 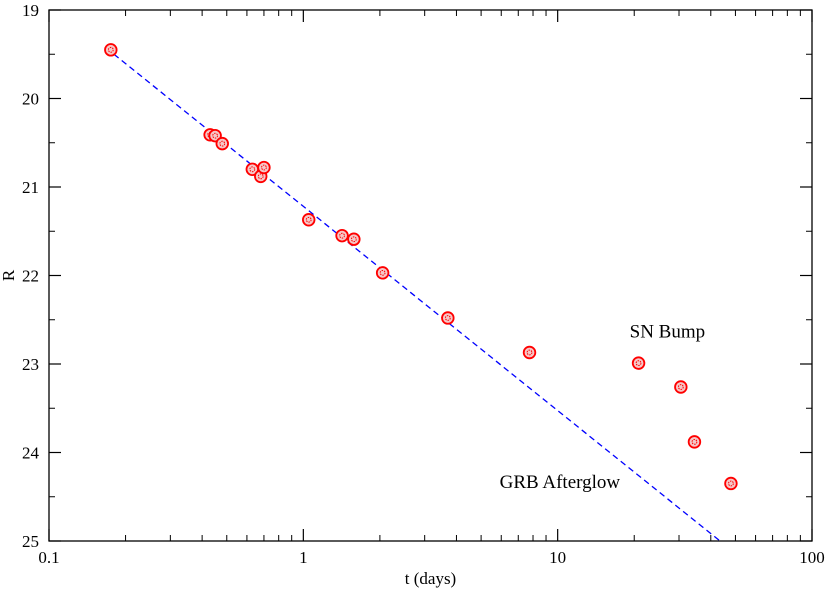 What do you see at coordinates (668, 331) in the screenshot?
I see `sn-bump-annotation: SN Bump` at bounding box center [668, 331].